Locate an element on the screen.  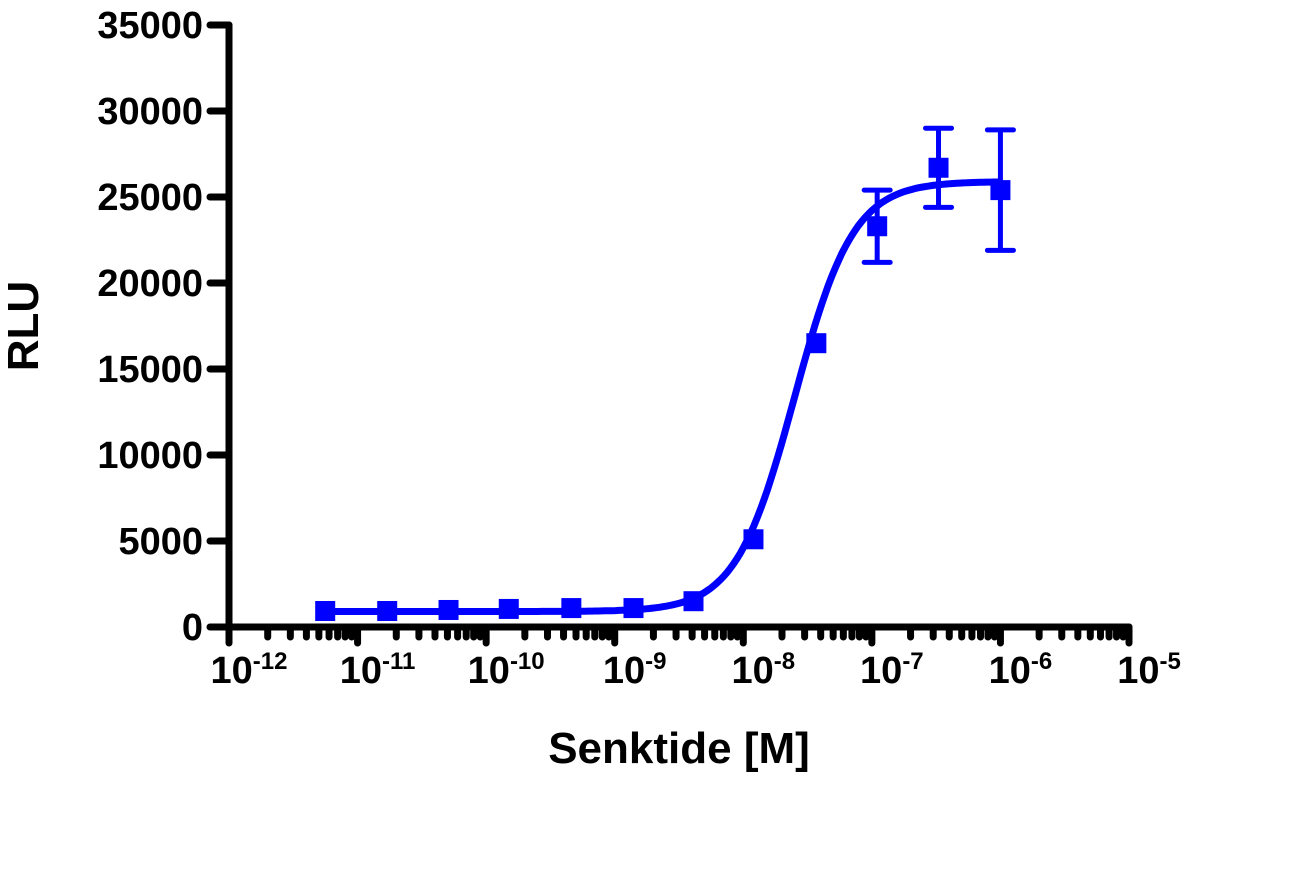
y-tick-label: 20000 is located at coordinates (150, 284).